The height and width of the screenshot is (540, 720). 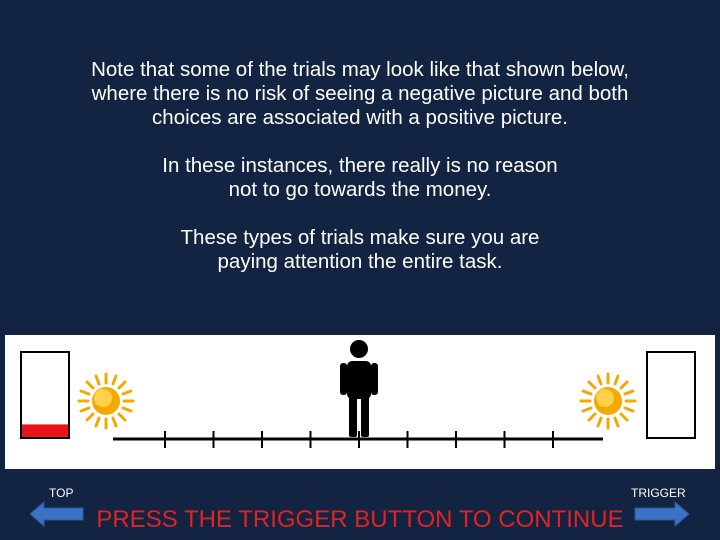 I want to click on instruction-line: paying attention the entire task., so click(x=360, y=261).